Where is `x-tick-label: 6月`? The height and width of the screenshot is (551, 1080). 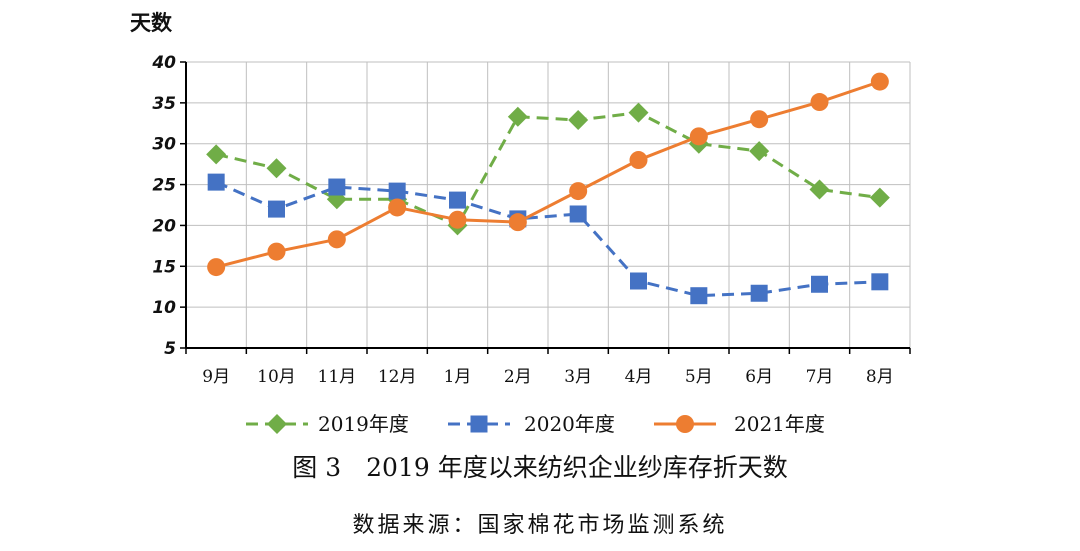
x-tick-label: 6月 is located at coordinates (759, 377).